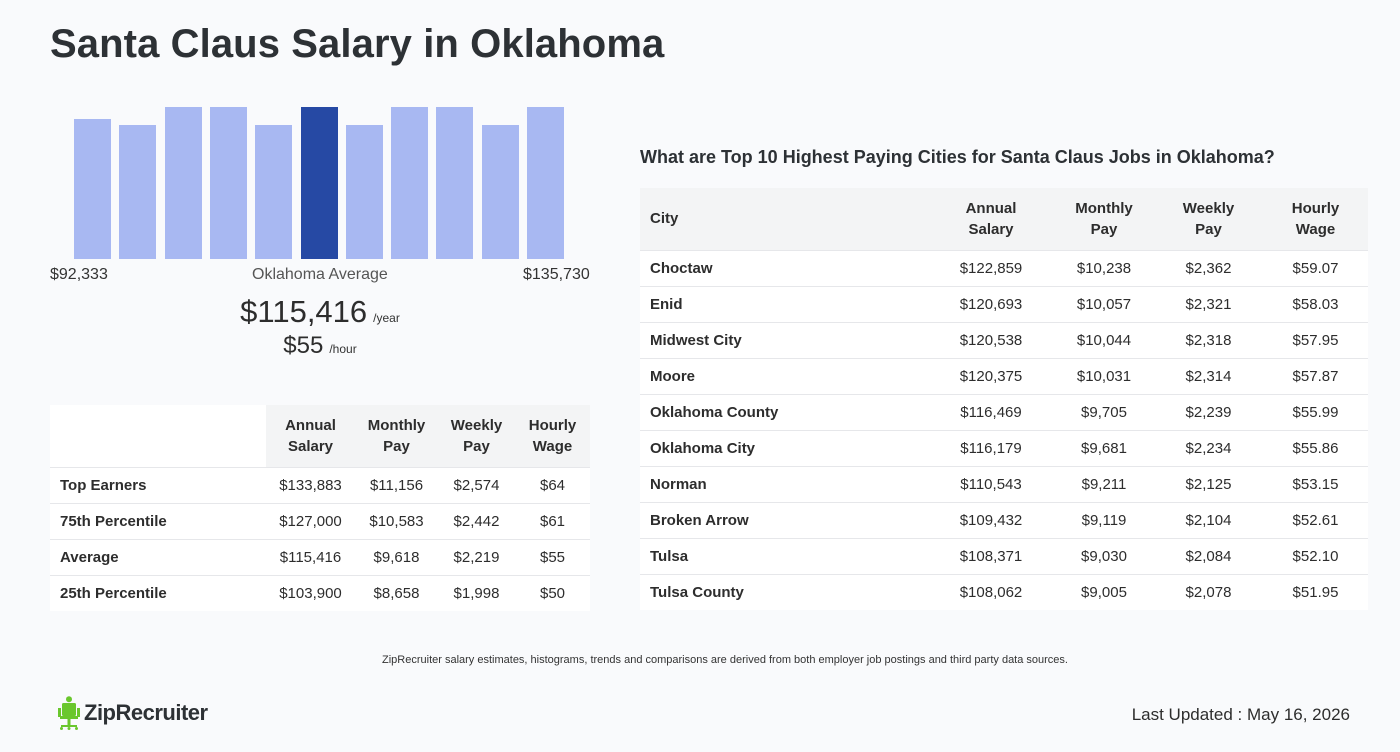 Image resolution: width=1400 pixels, height=752 pixels. What do you see at coordinates (1104, 375) in the screenshot?
I see `cell-monthly-pay: $10,031` at bounding box center [1104, 375].